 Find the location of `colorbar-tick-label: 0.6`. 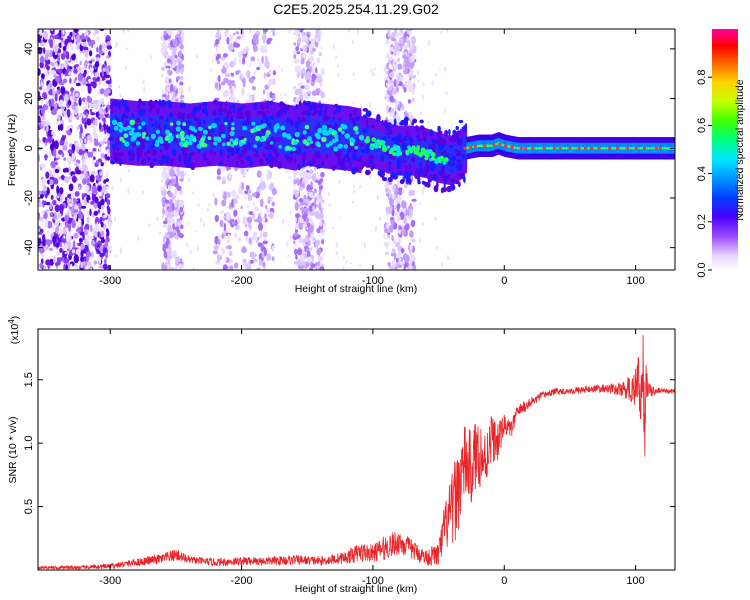

colorbar-tick-label: 0.6 is located at coordinates (702, 125).